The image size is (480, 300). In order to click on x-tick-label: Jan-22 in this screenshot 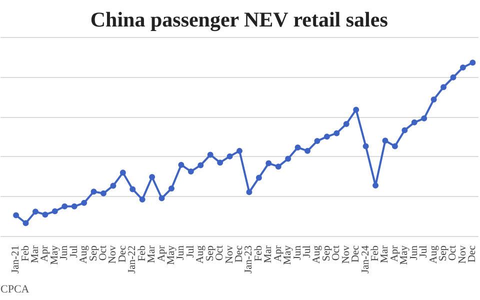, I will do `click(132, 259)`.